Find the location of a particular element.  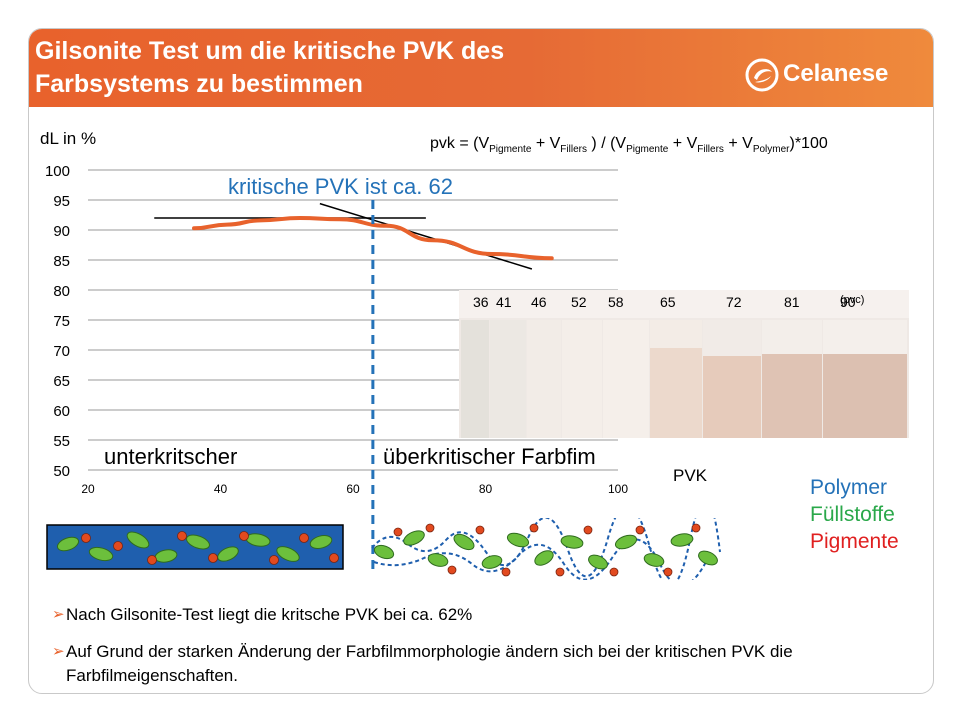

y-tick-label-90: 90 is located at coordinates (61, 231).